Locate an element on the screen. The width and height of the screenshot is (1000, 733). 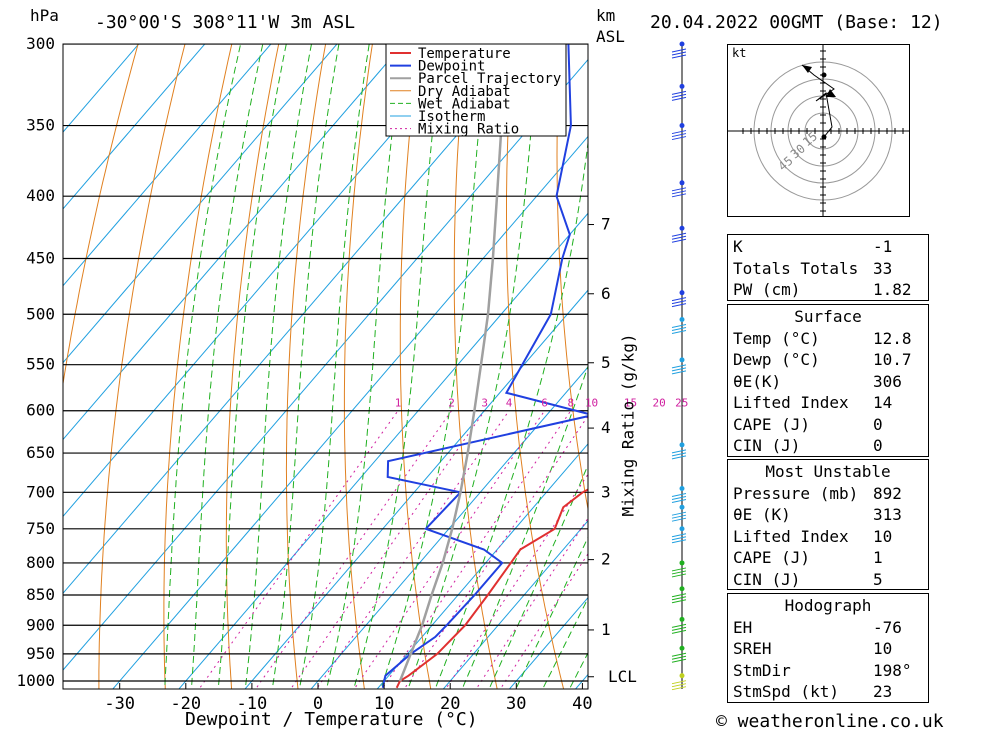
mu-row: Pressure (mb) 892 is located at coordinates (828, 493).